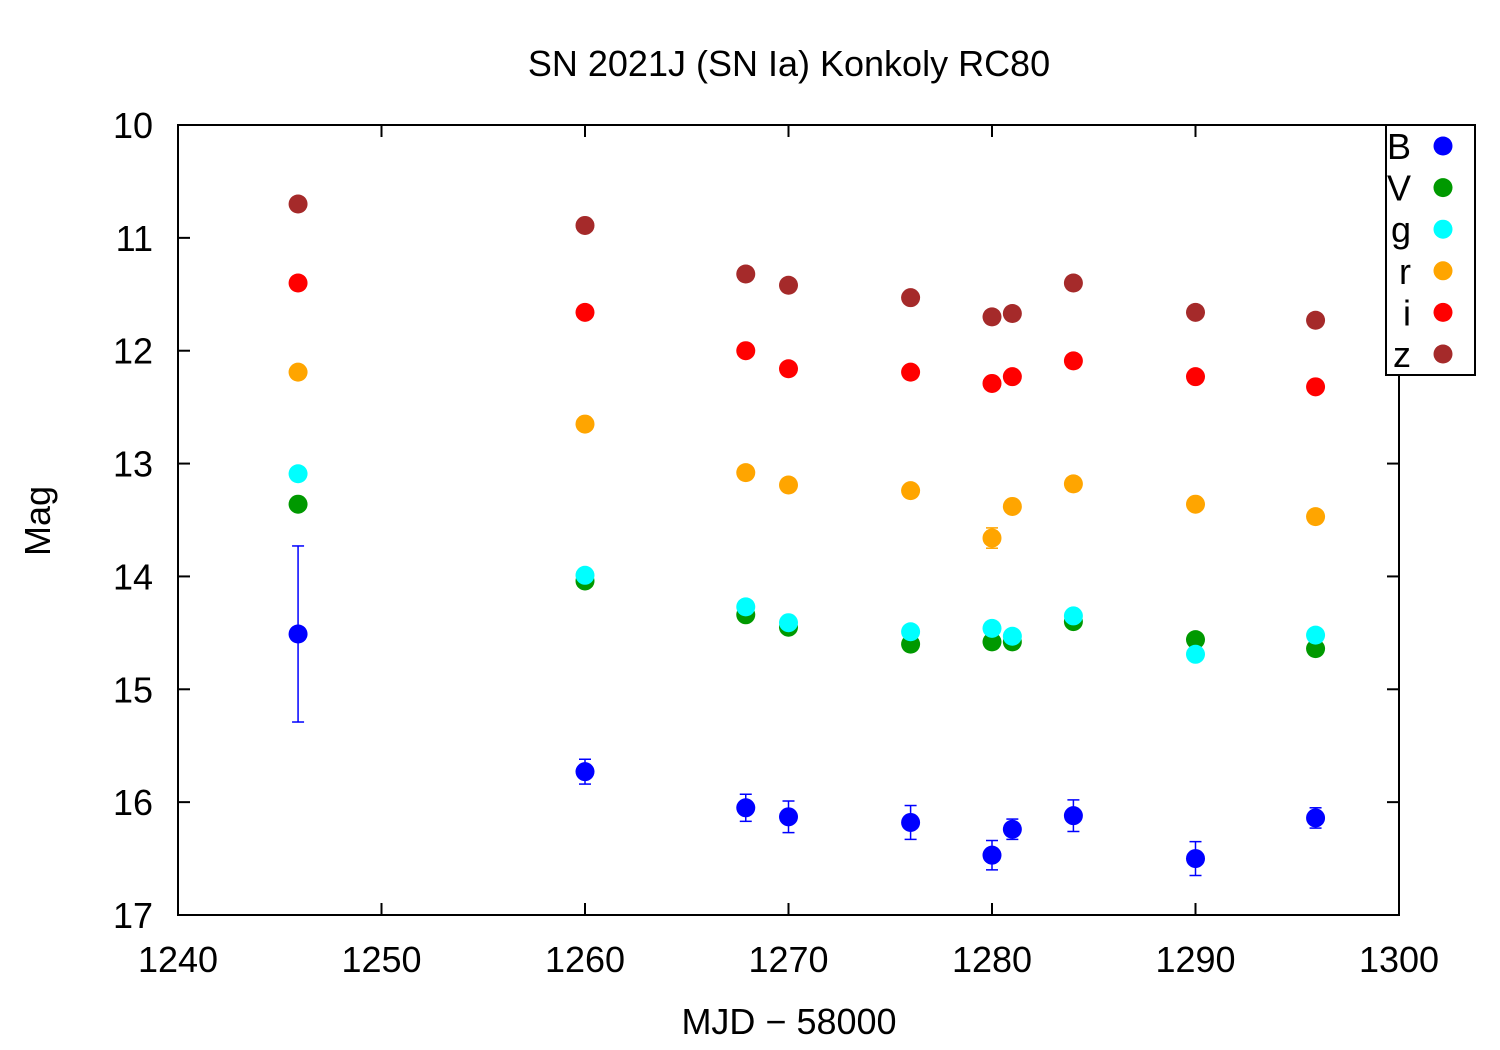 The width and height of the screenshot is (1500, 1050). What do you see at coordinates (1401, 229) in the screenshot?
I see `legend-label: g` at bounding box center [1401, 229].